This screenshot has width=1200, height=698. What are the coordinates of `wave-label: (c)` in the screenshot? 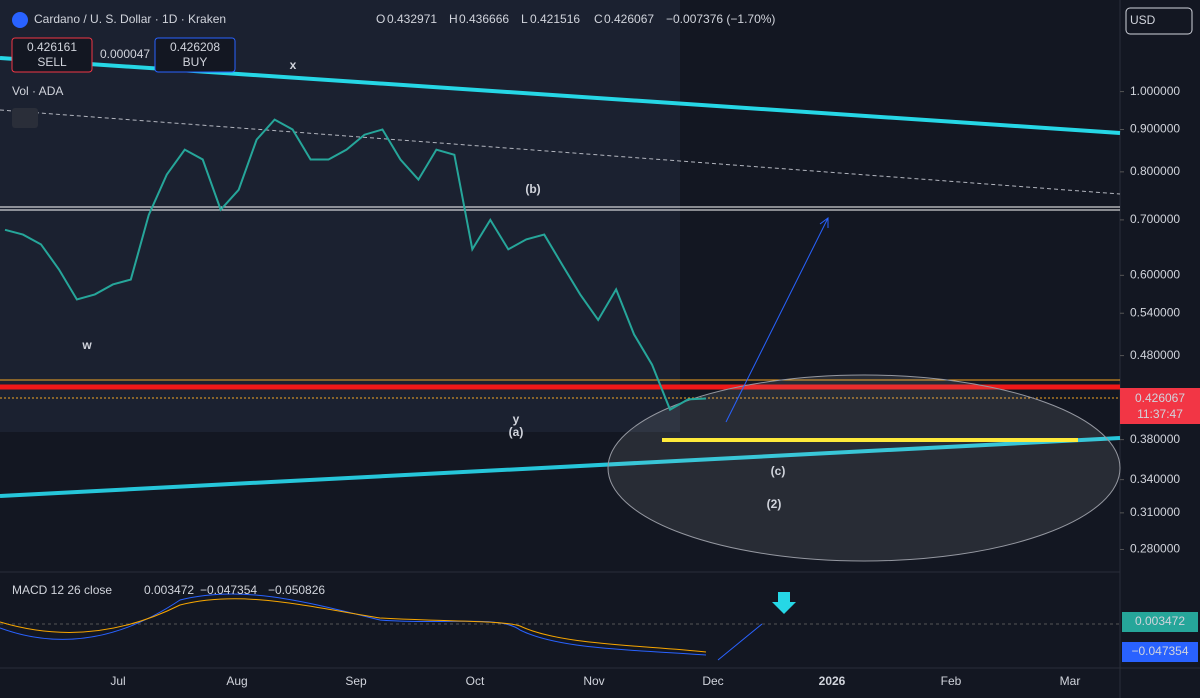 It's located at (778, 471).